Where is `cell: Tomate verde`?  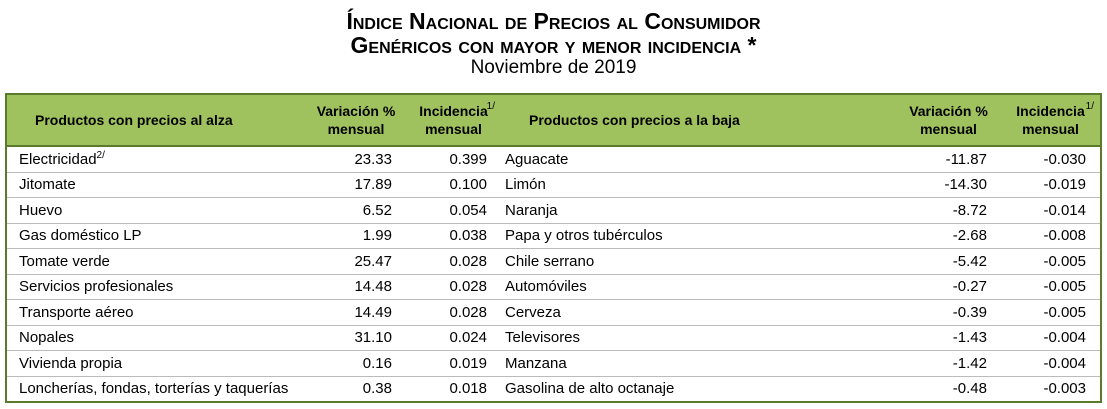
cell: Tomate verde is located at coordinates (156, 261).